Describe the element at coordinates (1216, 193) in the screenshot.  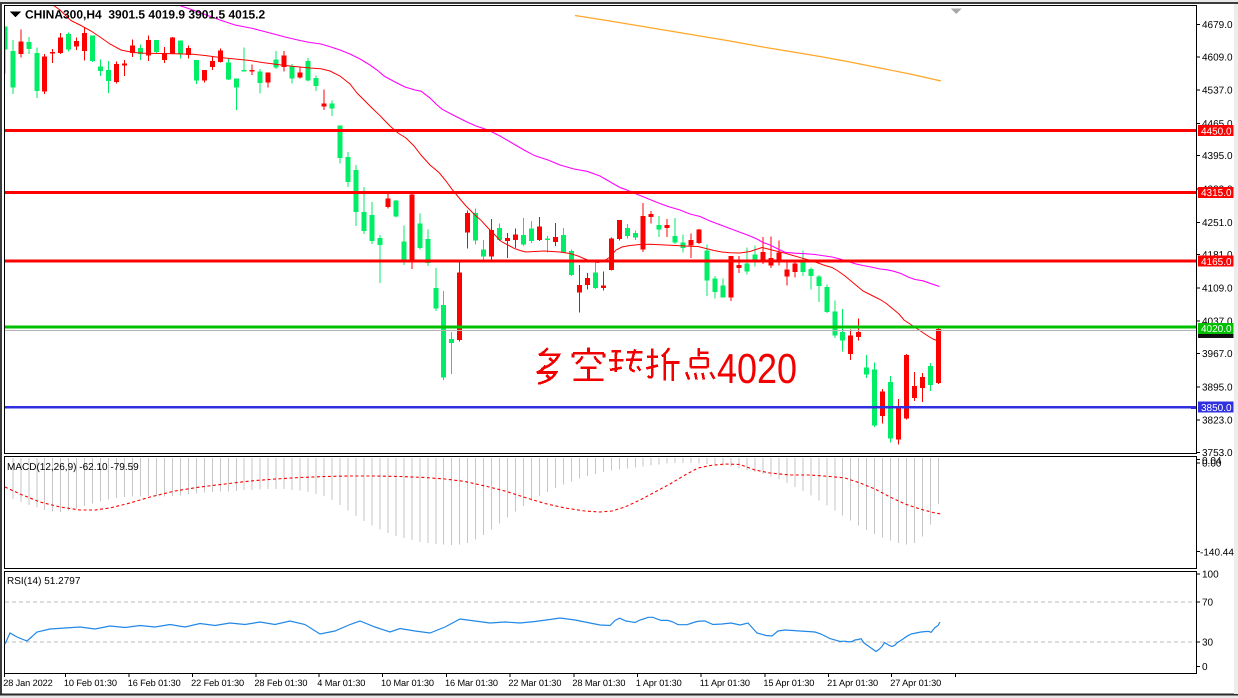
I see `svg-text: 4315.0` at that location.